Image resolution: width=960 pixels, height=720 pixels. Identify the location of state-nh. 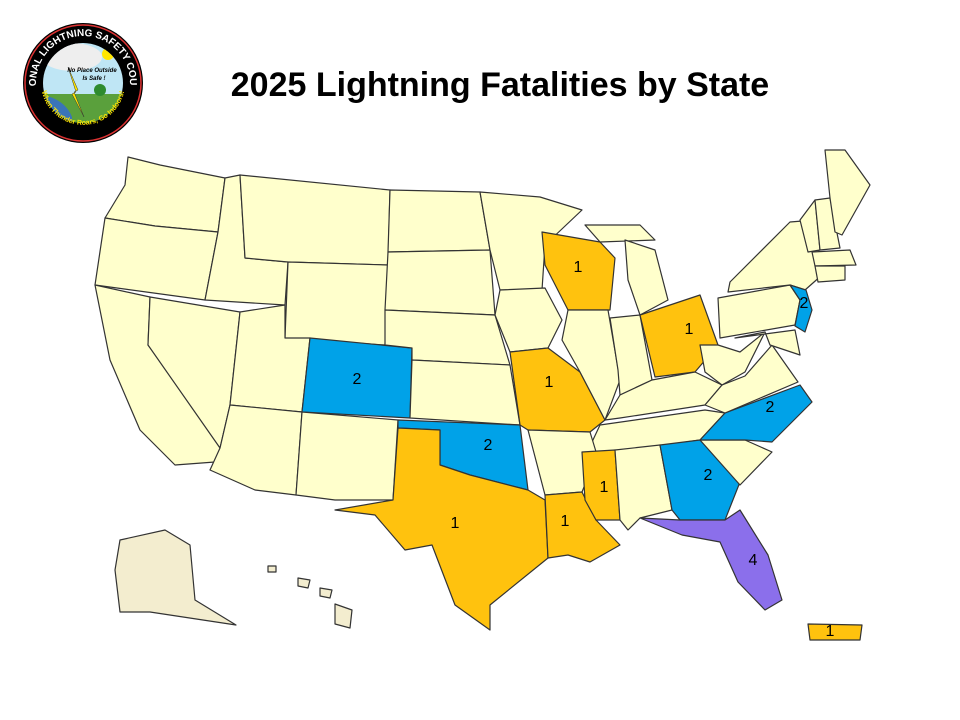
(827, 224).